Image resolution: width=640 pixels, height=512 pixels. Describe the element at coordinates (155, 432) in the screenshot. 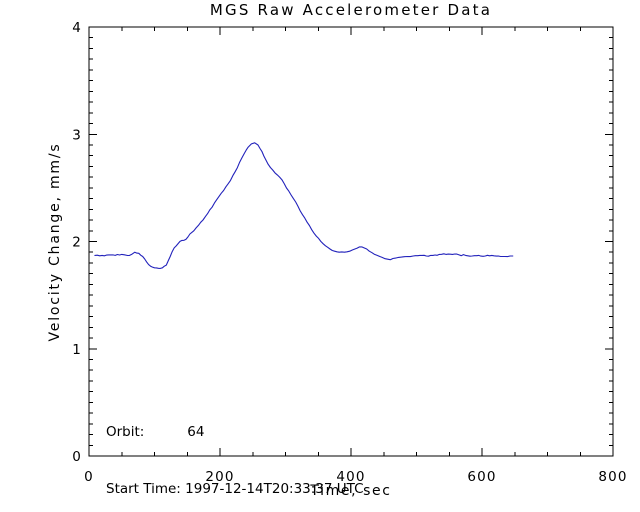

I see `annotation-orbit: Orbit: 64` at that location.